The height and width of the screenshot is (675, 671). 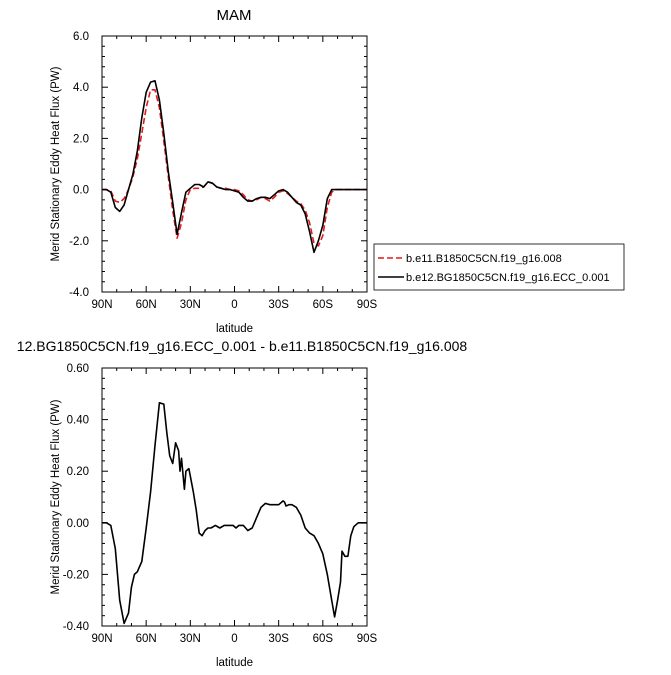 I want to click on y-tick-label: 0.00, so click(x=78, y=524).